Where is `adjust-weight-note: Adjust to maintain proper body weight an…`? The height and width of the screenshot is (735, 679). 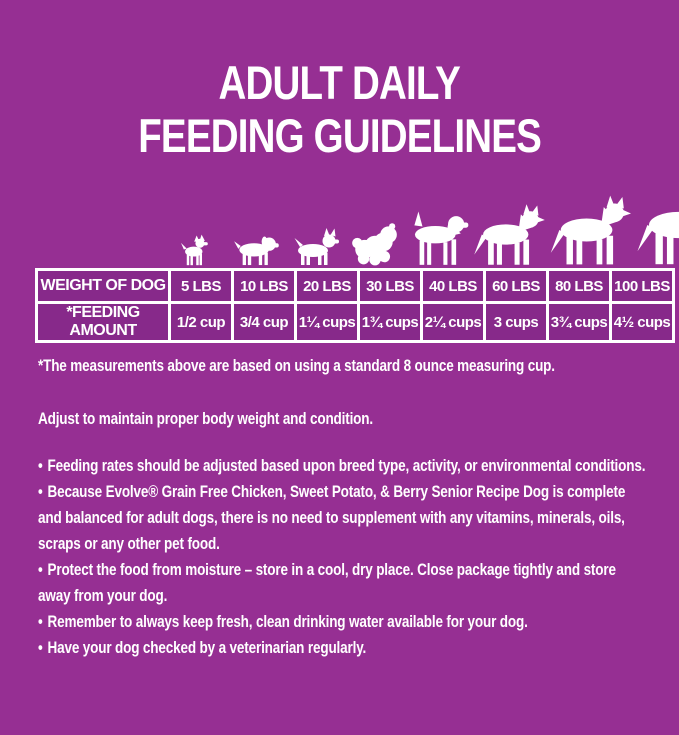 adjust-weight-note: Adjust to maintain proper body weight an… is located at coordinates (205, 419).